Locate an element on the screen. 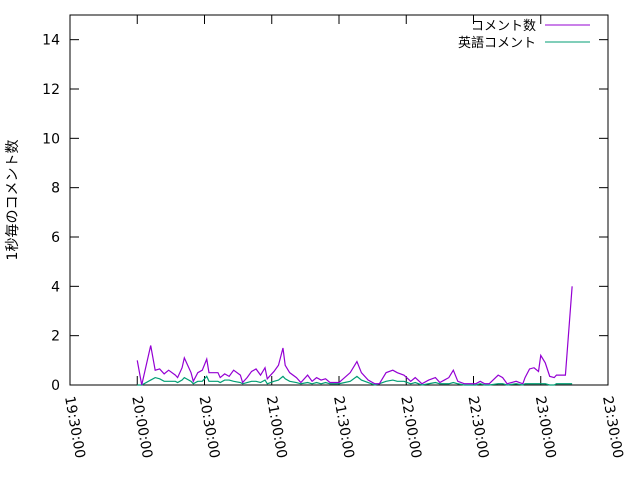 Image resolution: width=640 pixels, height=480 pixels. y-tick-label: 12 is located at coordinates (51, 90).